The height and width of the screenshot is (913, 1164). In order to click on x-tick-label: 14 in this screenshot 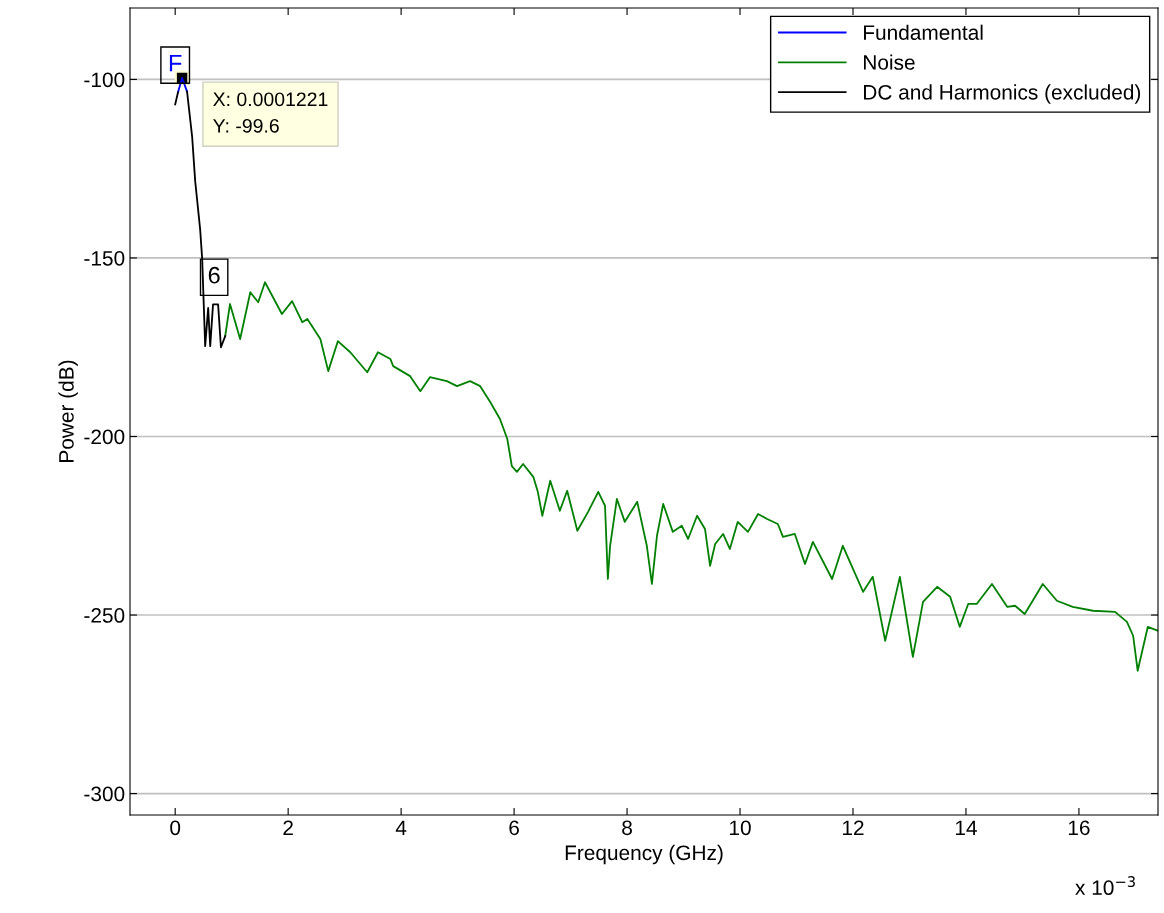, I will do `click(966, 827)`.